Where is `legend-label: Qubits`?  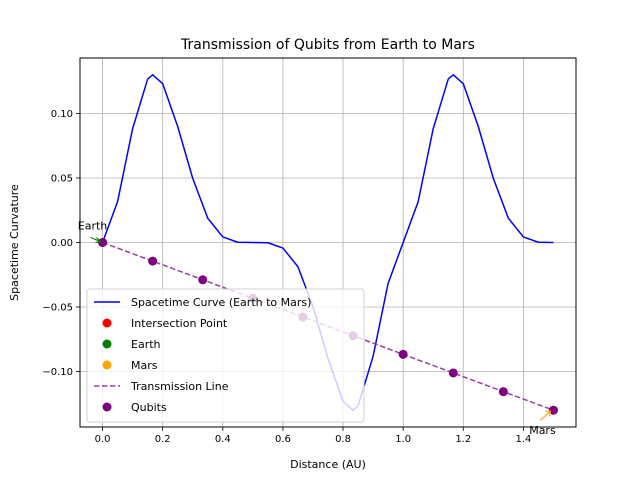 legend-label: Qubits is located at coordinates (149, 407).